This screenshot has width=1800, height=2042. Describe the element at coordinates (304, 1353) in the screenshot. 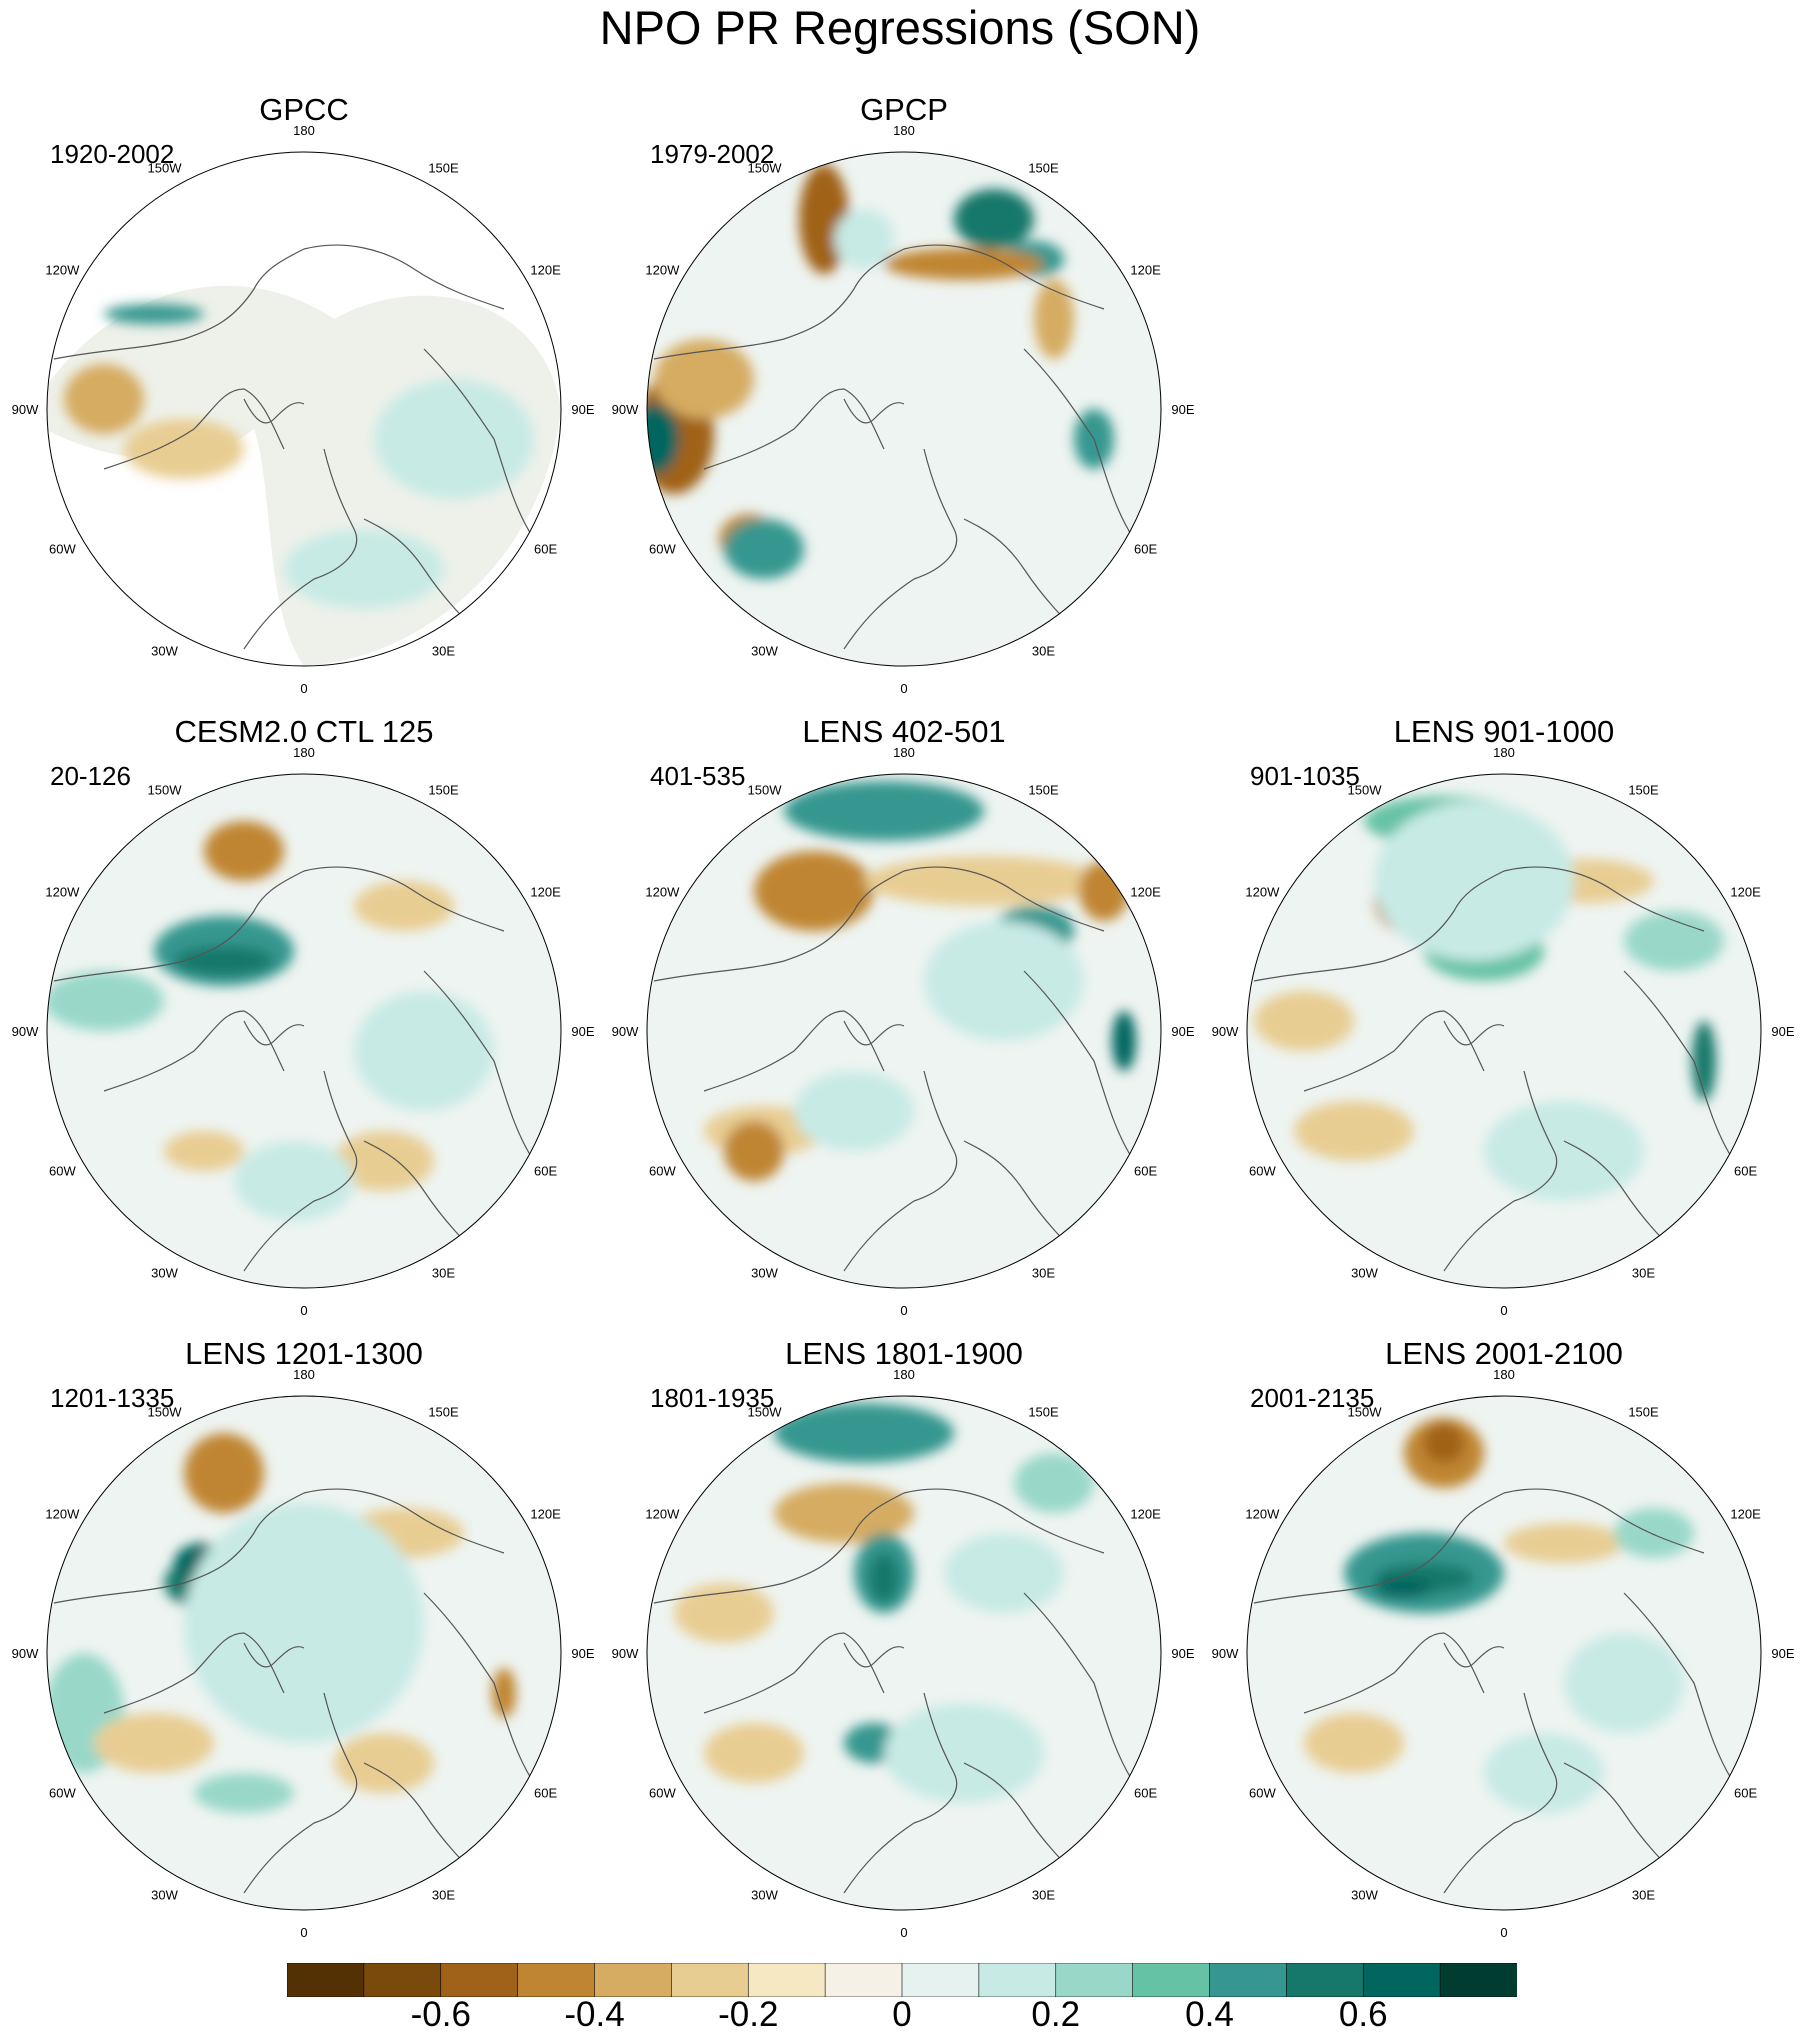

I see `panel-title: LENS 1201-1300` at that location.